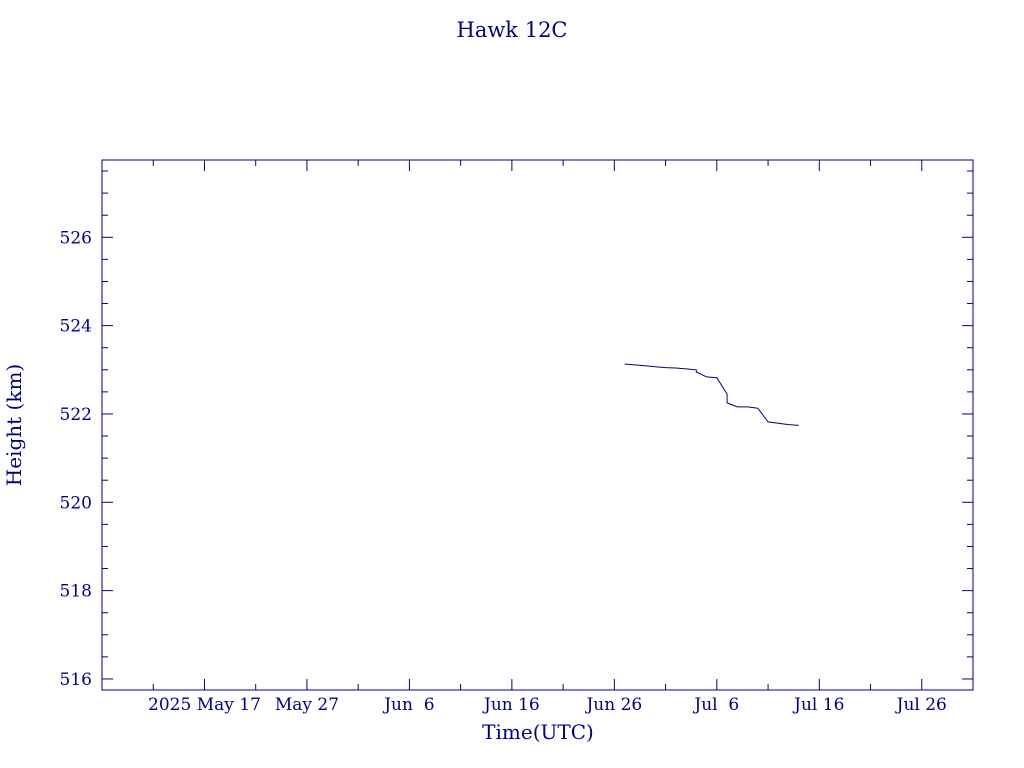 This screenshot has height=768, width=1024. Describe the element at coordinates (76, 459) in the screenshot. I see `y-axis-tick-labels: 516 518 520 522 524 526` at that location.